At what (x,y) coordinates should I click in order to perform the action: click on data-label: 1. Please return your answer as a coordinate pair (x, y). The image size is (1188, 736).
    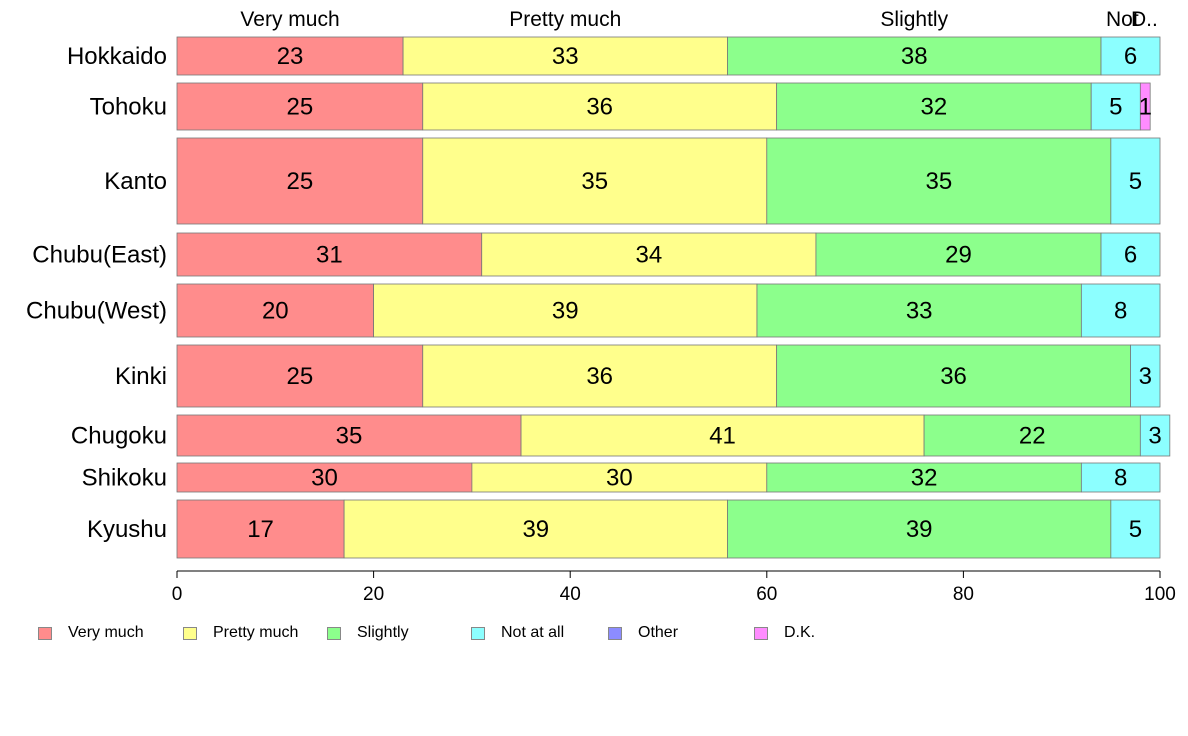
    Looking at the image, I should click on (1145, 107).